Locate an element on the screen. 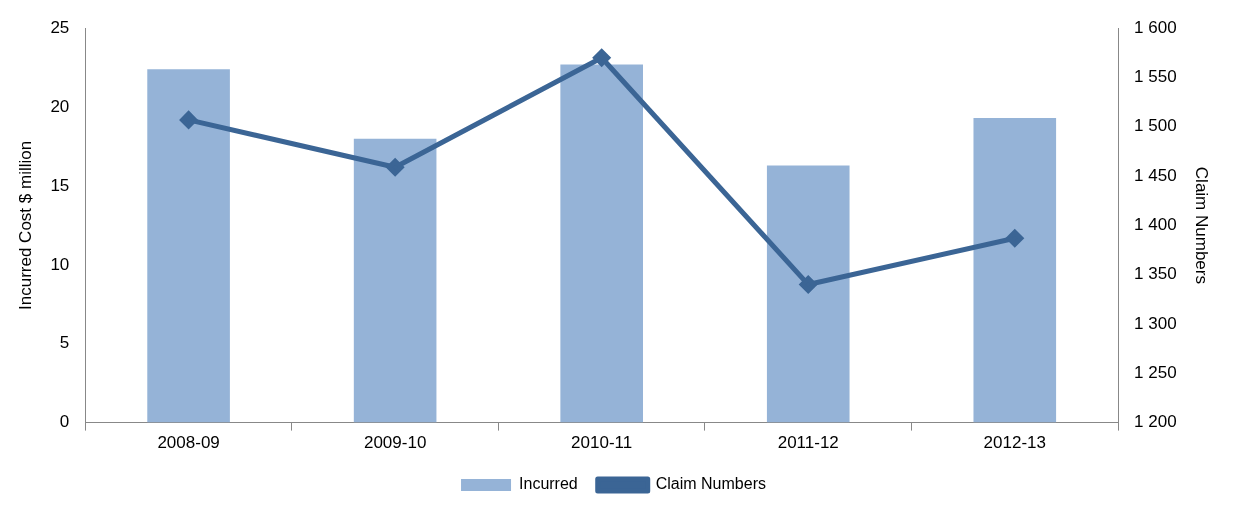 This screenshot has width=1233, height=511. y2-tick-label: 1 350 is located at coordinates (1155, 274).